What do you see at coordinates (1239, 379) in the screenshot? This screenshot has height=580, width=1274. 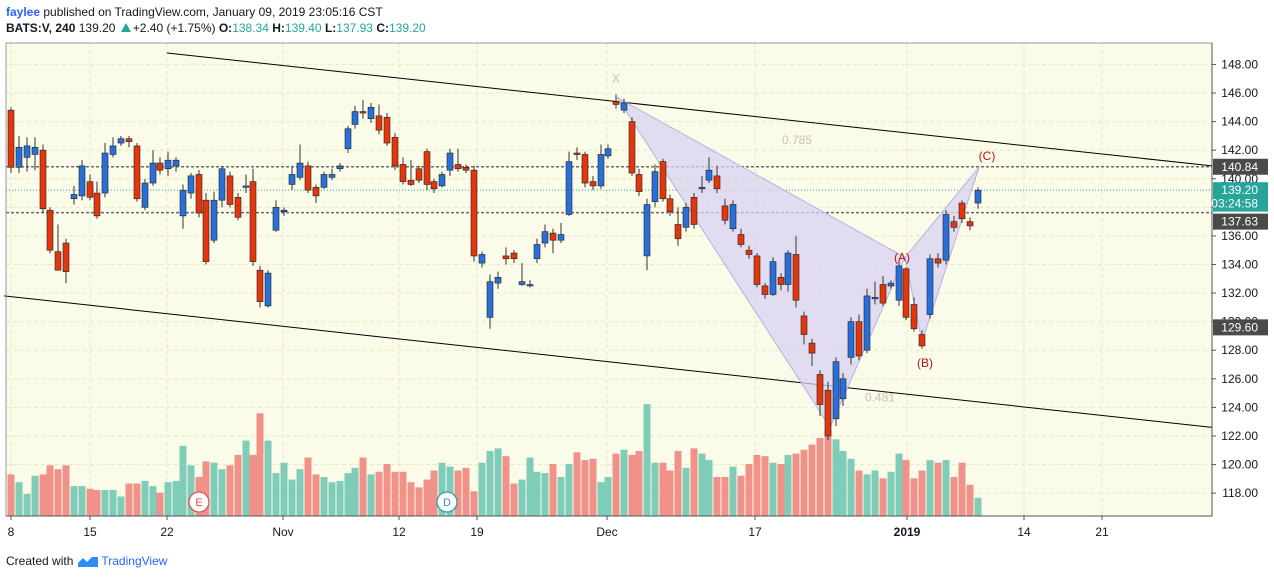 I see `price-tick-label: 126.00` at bounding box center [1239, 379].